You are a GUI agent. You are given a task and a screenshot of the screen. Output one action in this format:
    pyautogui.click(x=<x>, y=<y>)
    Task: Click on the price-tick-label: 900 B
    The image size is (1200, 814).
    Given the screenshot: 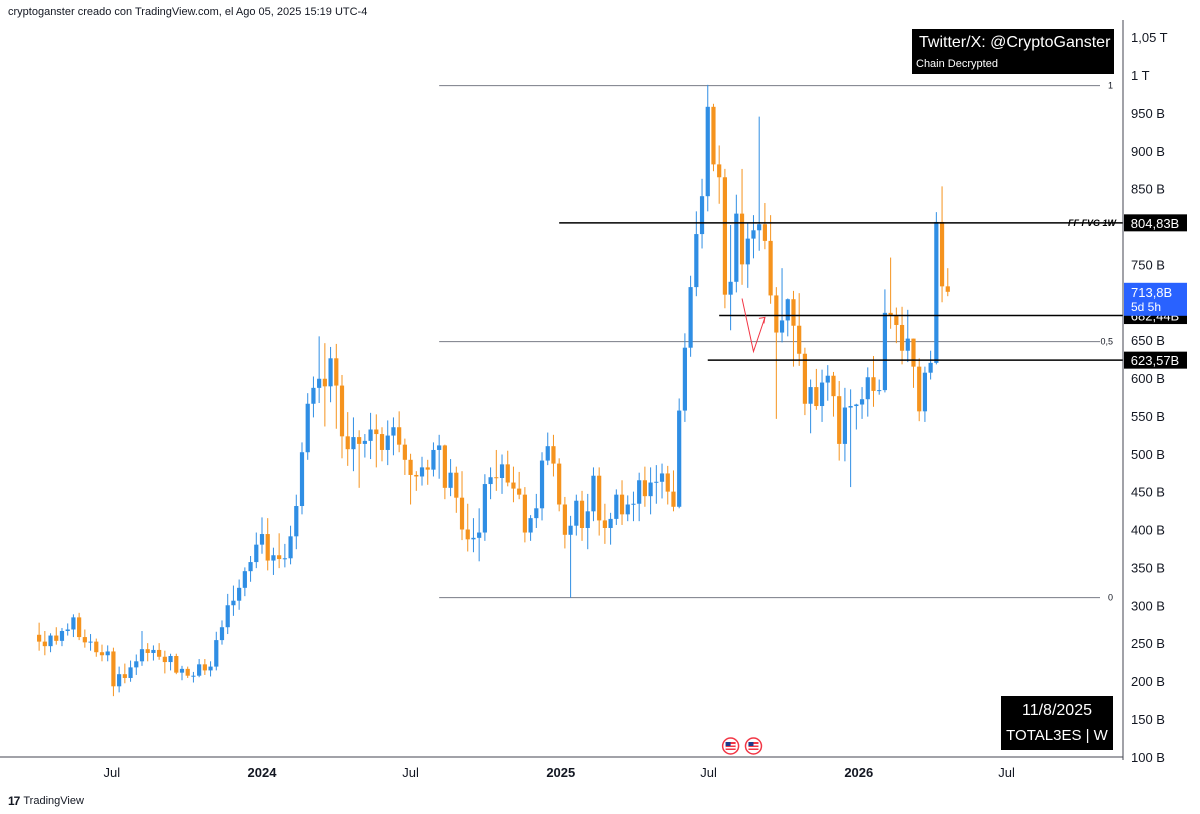 What is the action you would take?
    pyautogui.click(x=1148, y=151)
    